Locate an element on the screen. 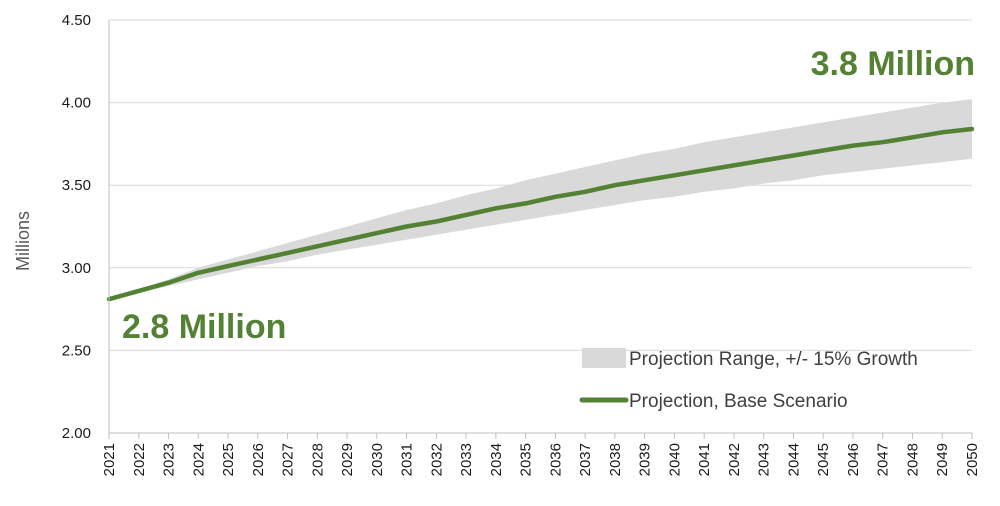 The height and width of the screenshot is (506, 1000). x-tick-label: 2042 is located at coordinates (734, 459).